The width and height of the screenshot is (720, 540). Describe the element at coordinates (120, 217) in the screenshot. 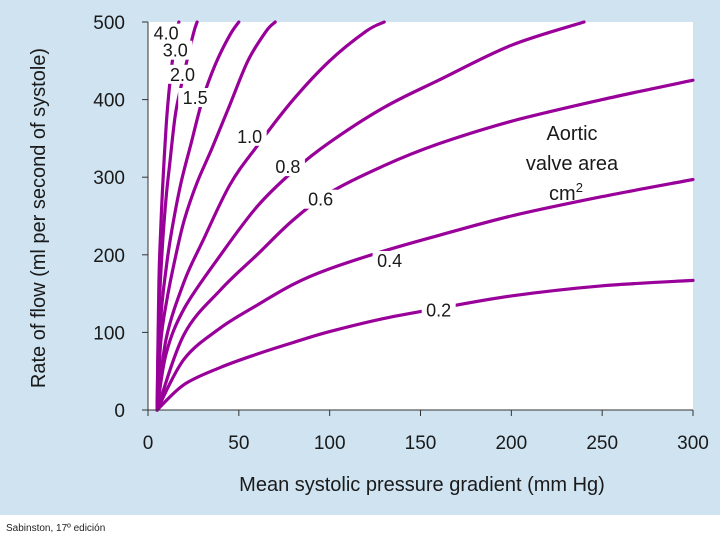

I see `y-tick-labels: 0 100 200 300 400 500` at that location.